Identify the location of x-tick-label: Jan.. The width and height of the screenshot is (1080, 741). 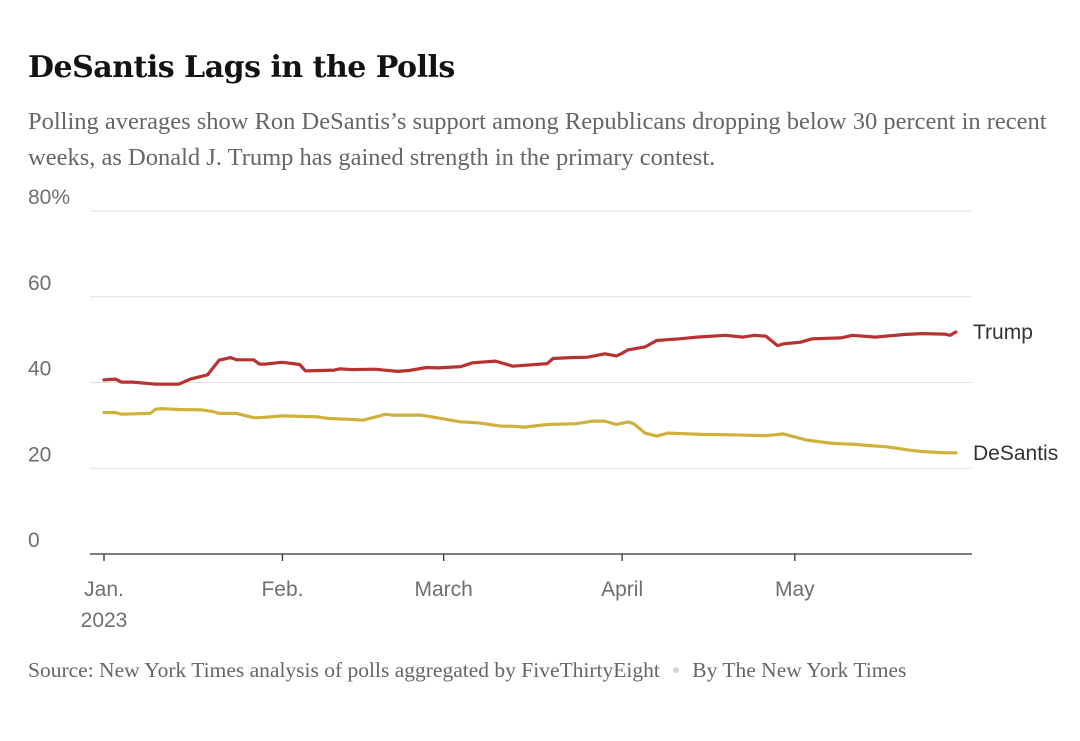
(104, 589).